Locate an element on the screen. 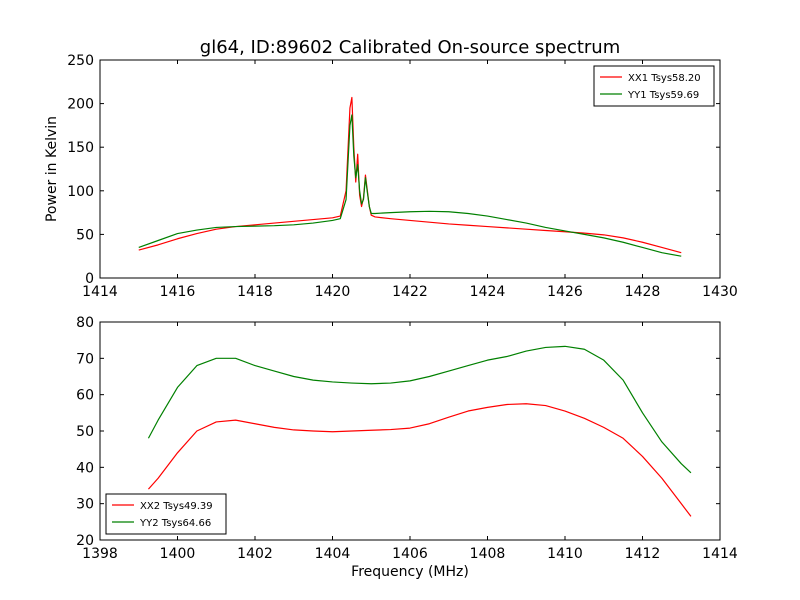  y-tick-label-bottom: 80 is located at coordinates (85, 323).